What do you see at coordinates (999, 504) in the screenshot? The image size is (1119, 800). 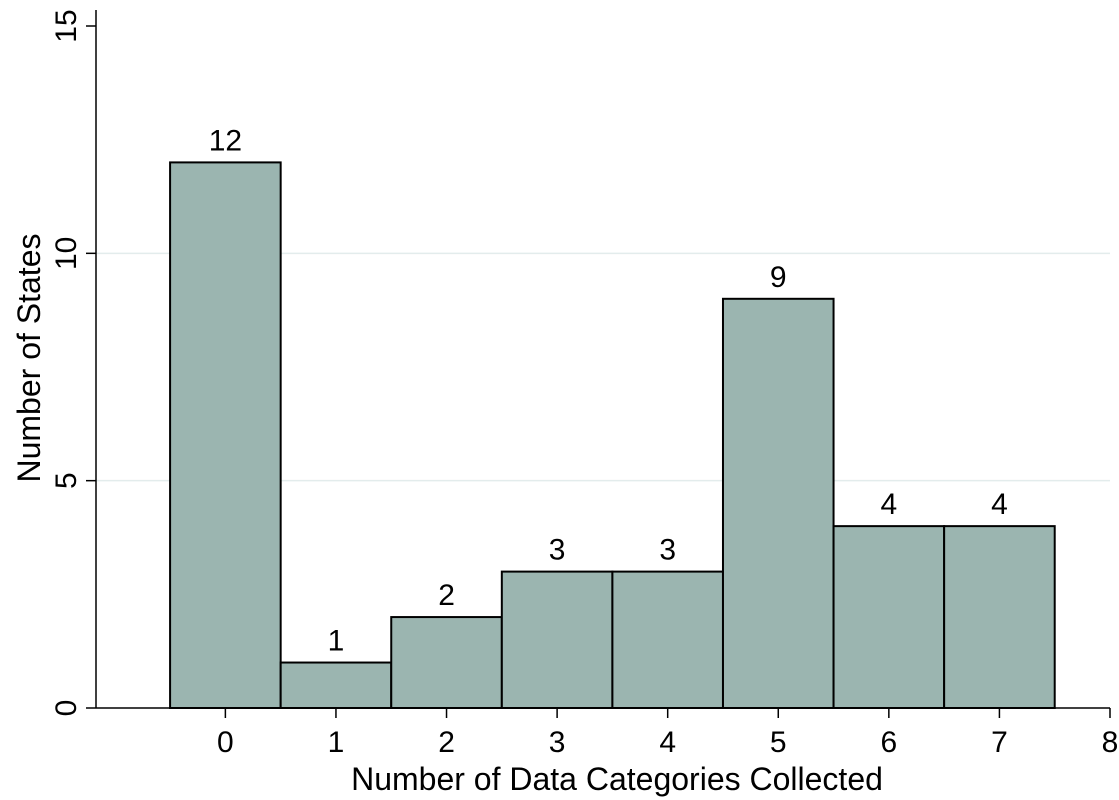 I see `data-label-7: 4` at bounding box center [999, 504].